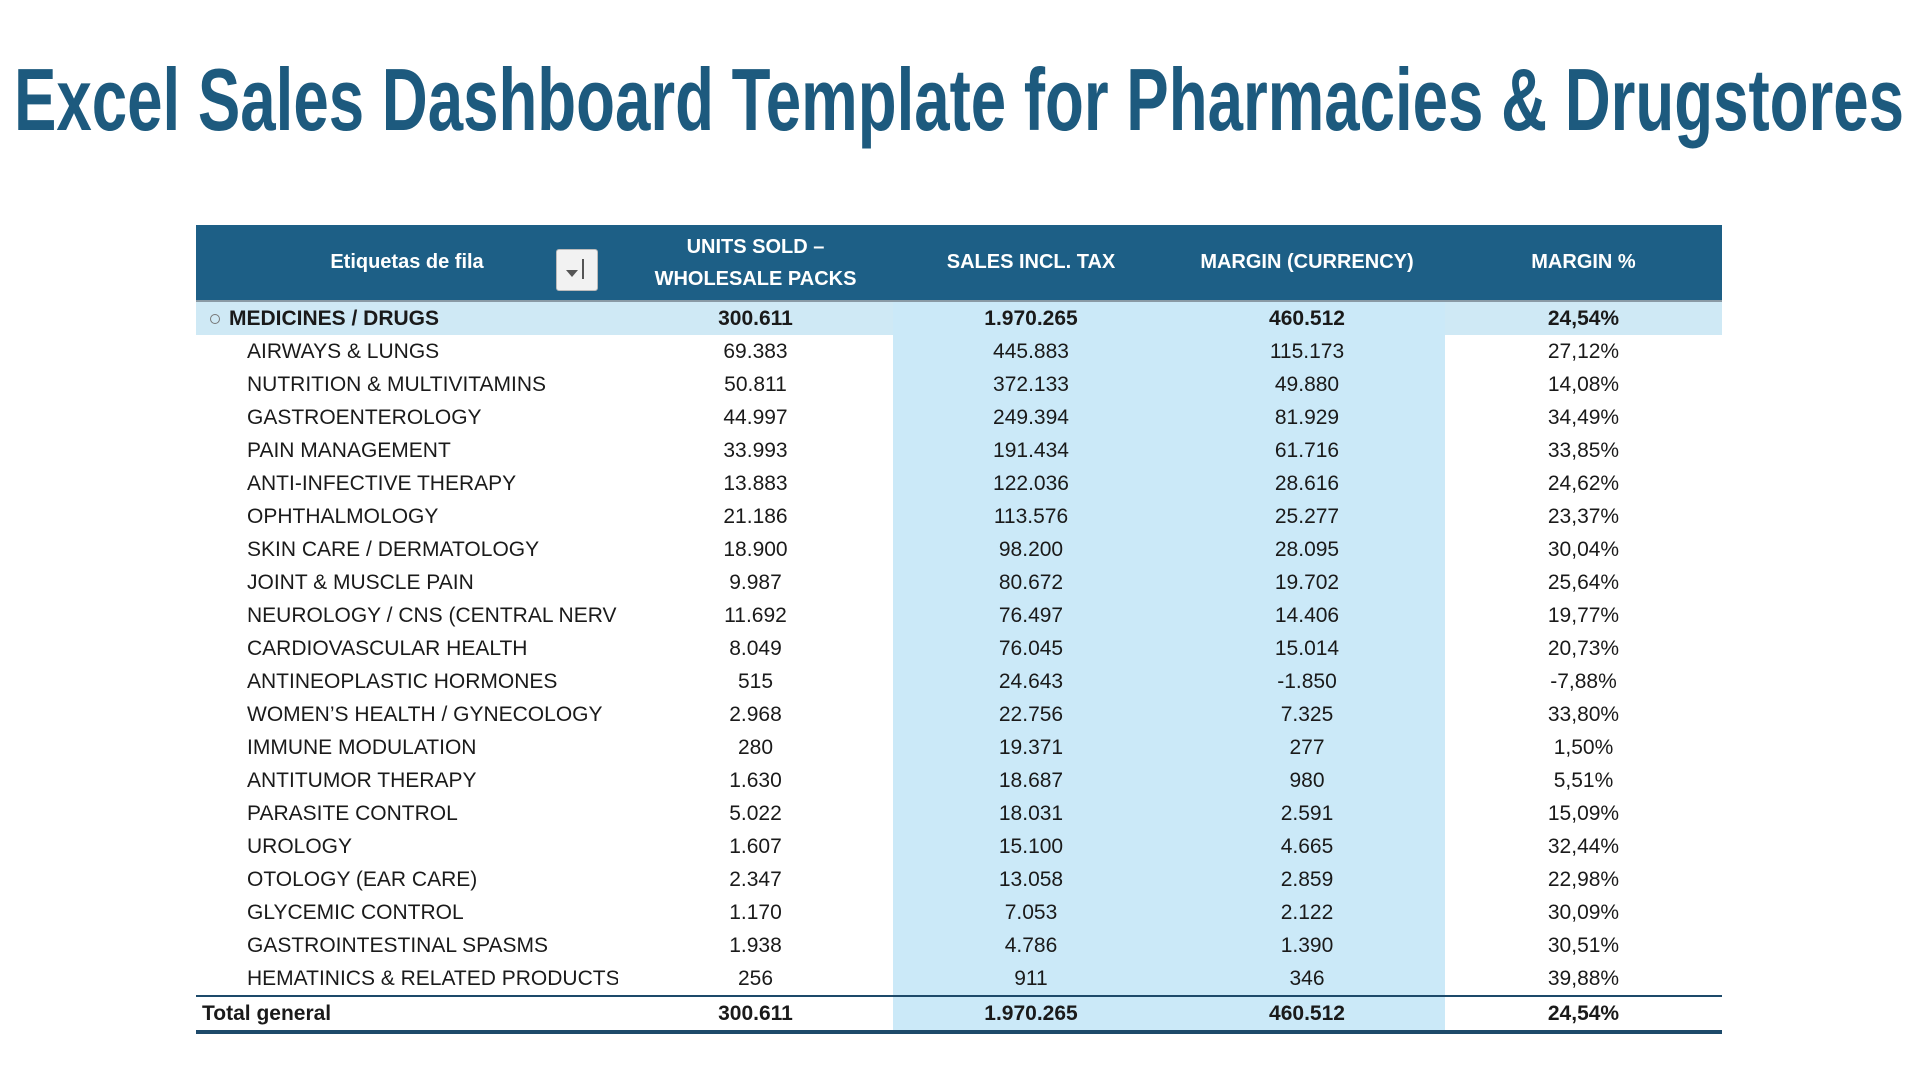 This screenshot has width=1920, height=1080. What do you see at coordinates (343, 516) in the screenshot?
I see `cell-text: OPHTHALMOLOGY` at bounding box center [343, 516].